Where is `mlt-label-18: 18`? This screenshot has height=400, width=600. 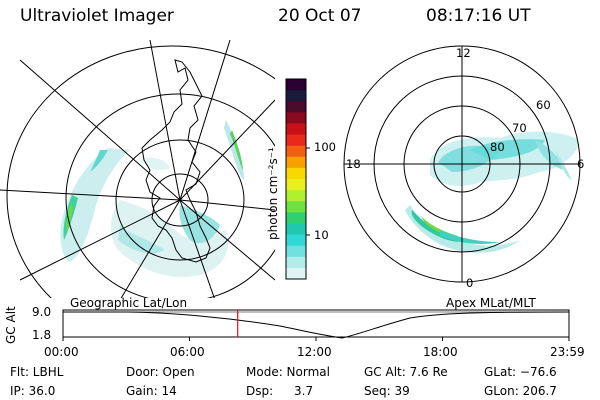 mlt-label-18: 18 is located at coordinates (353, 164).